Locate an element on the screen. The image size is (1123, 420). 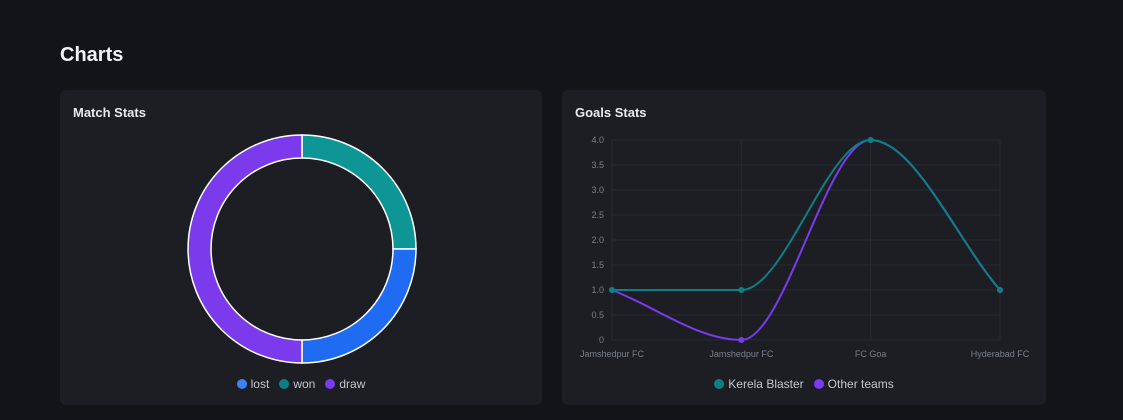
y-tick-label: 1.5 is located at coordinates (597, 265).